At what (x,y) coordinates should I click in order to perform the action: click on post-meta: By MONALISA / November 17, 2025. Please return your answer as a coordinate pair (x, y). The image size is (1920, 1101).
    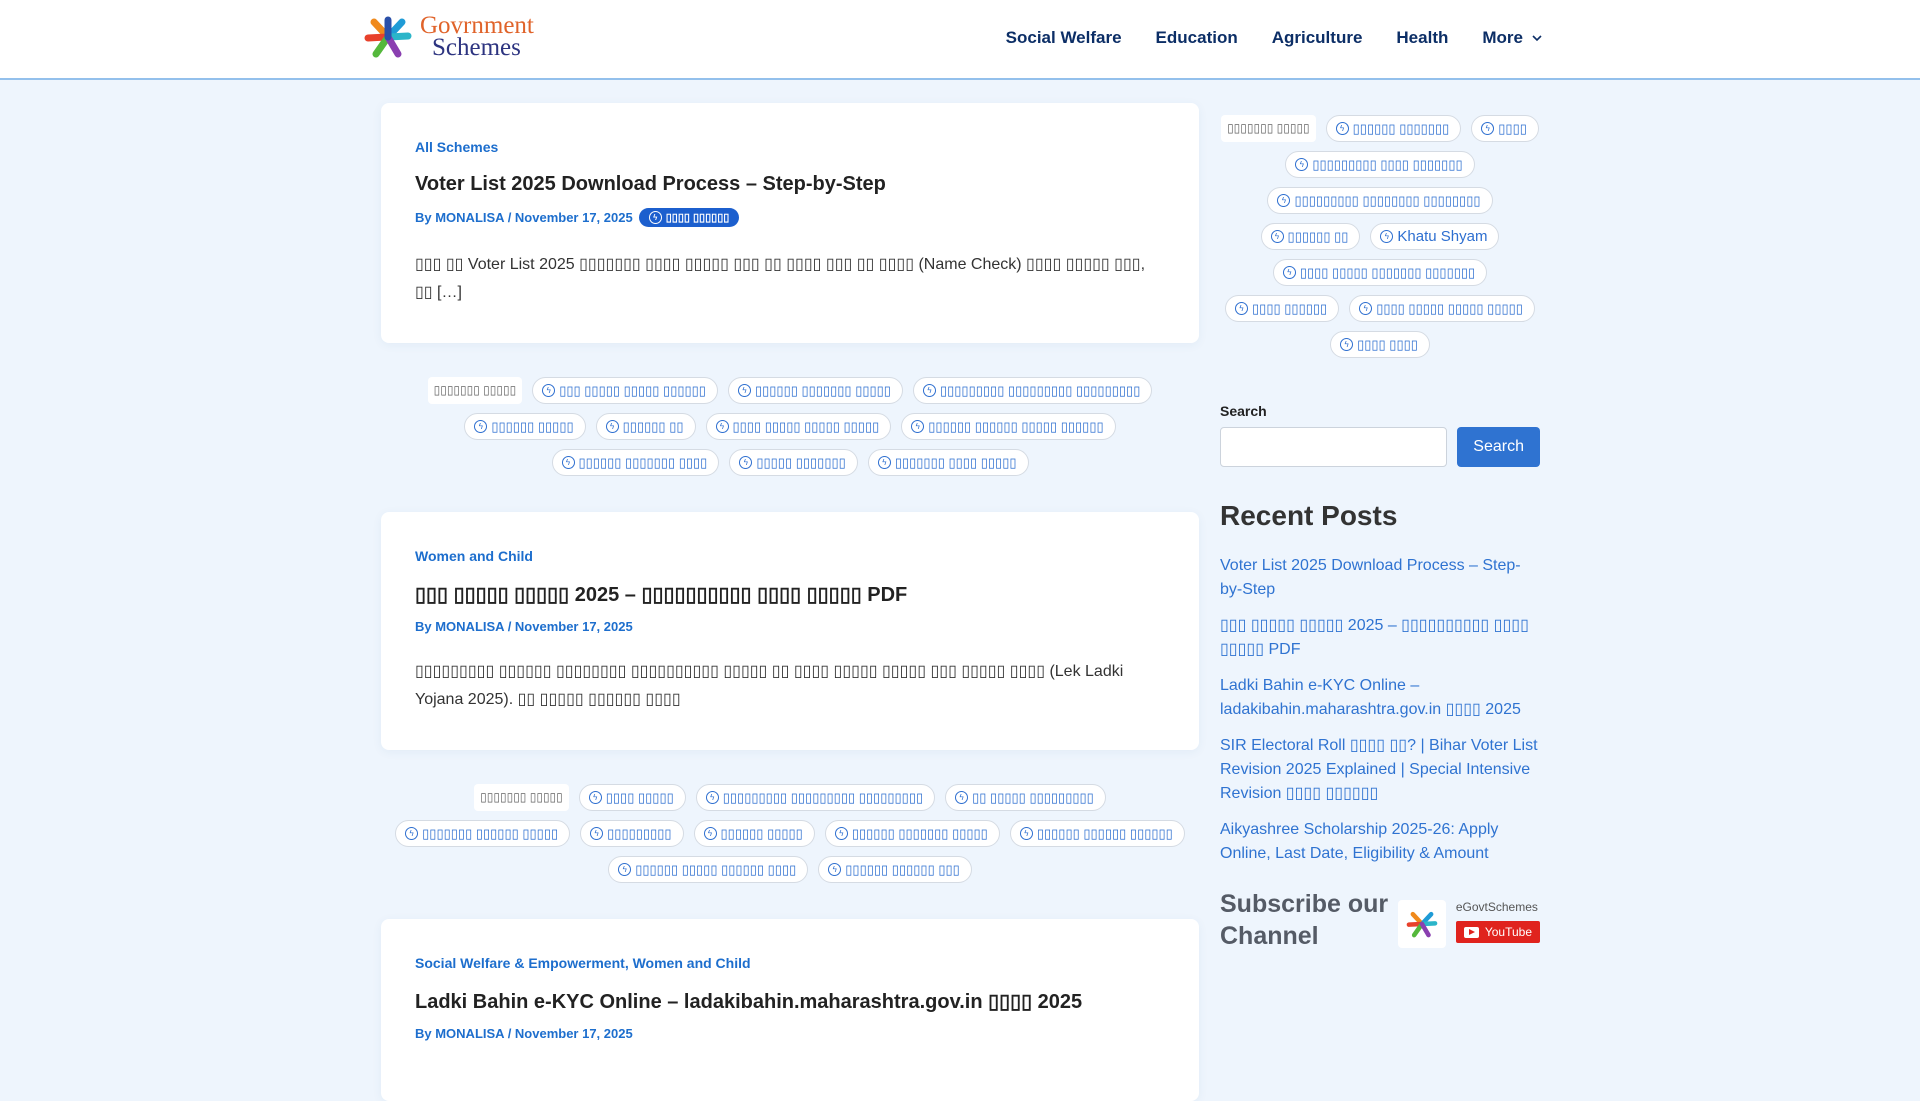
    Looking at the image, I should click on (524, 1033).